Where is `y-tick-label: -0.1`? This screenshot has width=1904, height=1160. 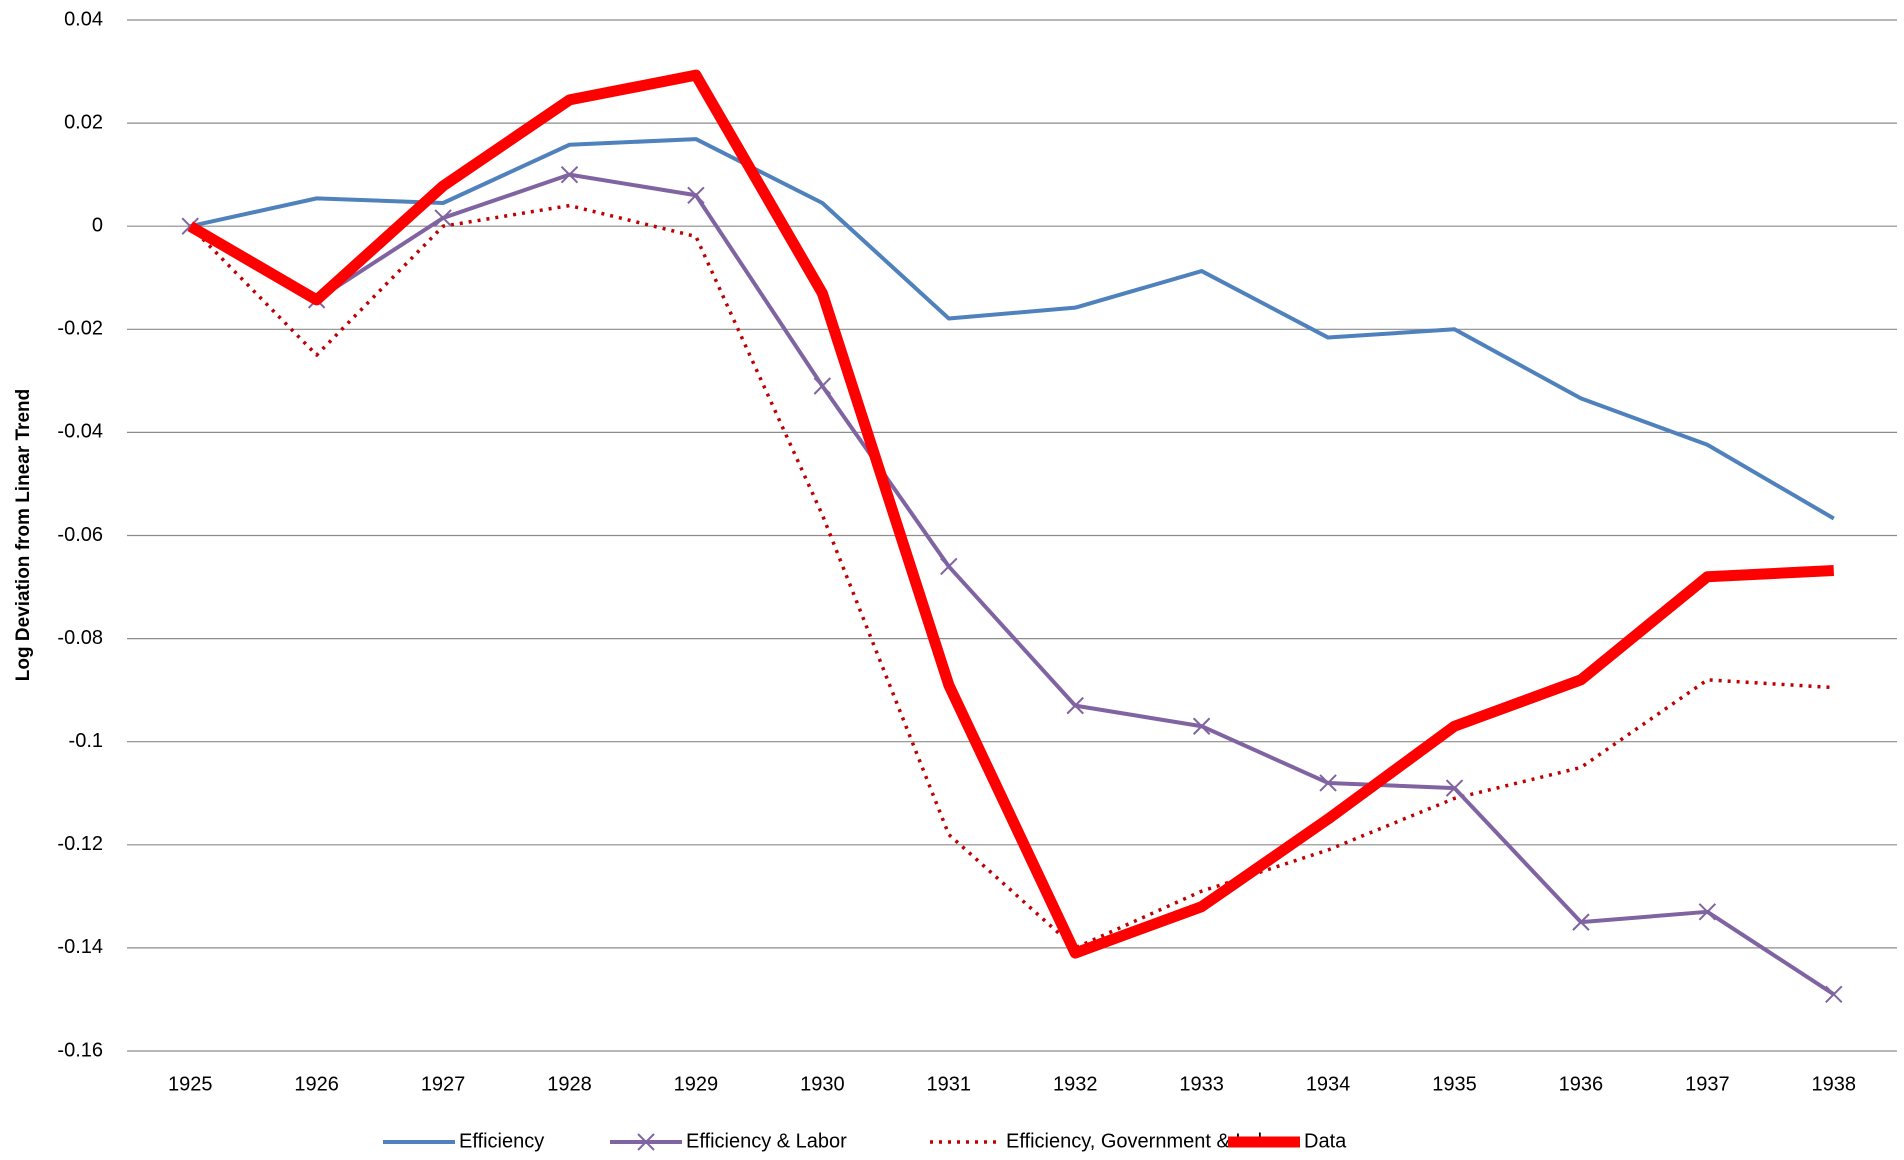 y-tick-label: -0.1 is located at coordinates (86, 741).